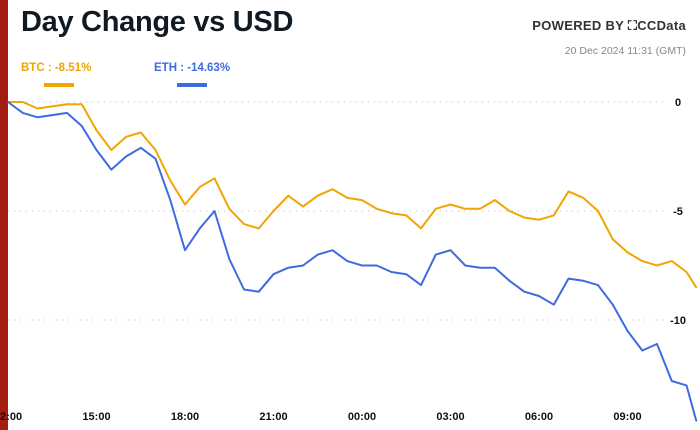  What do you see at coordinates (192, 68) in the screenshot?
I see `legend-eth: ETH : -14.63%` at bounding box center [192, 68].